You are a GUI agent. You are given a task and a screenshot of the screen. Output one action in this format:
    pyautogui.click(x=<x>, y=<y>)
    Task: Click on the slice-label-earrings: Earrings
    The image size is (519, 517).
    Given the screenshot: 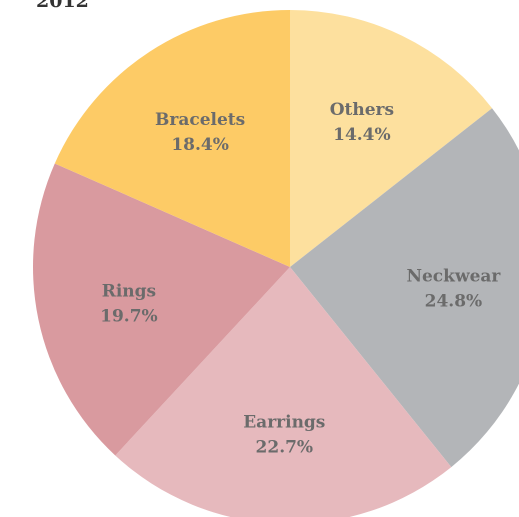 What is the action you would take?
    pyautogui.click(x=284, y=422)
    